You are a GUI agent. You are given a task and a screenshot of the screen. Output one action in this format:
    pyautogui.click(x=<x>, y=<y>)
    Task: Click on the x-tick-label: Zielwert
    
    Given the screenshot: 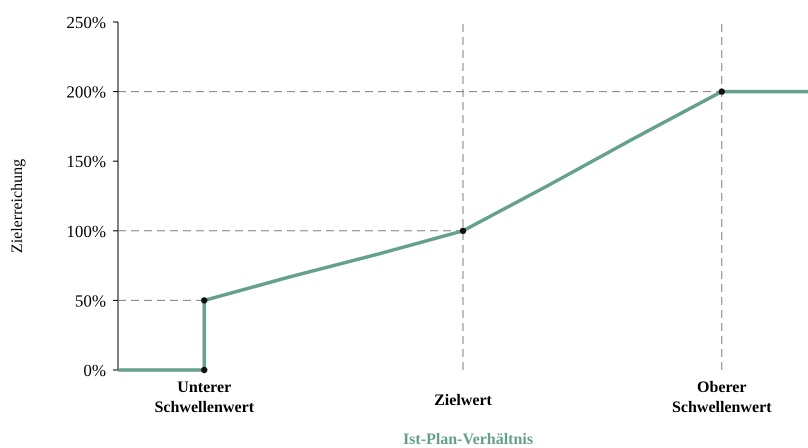 What is the action you would take?
    pyautogui.click(x=463, y=400)
    